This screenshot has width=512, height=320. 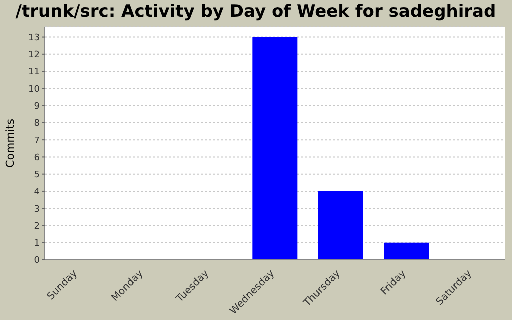 I want to click on y-tick-label: 3, so click(x=37, y=209).